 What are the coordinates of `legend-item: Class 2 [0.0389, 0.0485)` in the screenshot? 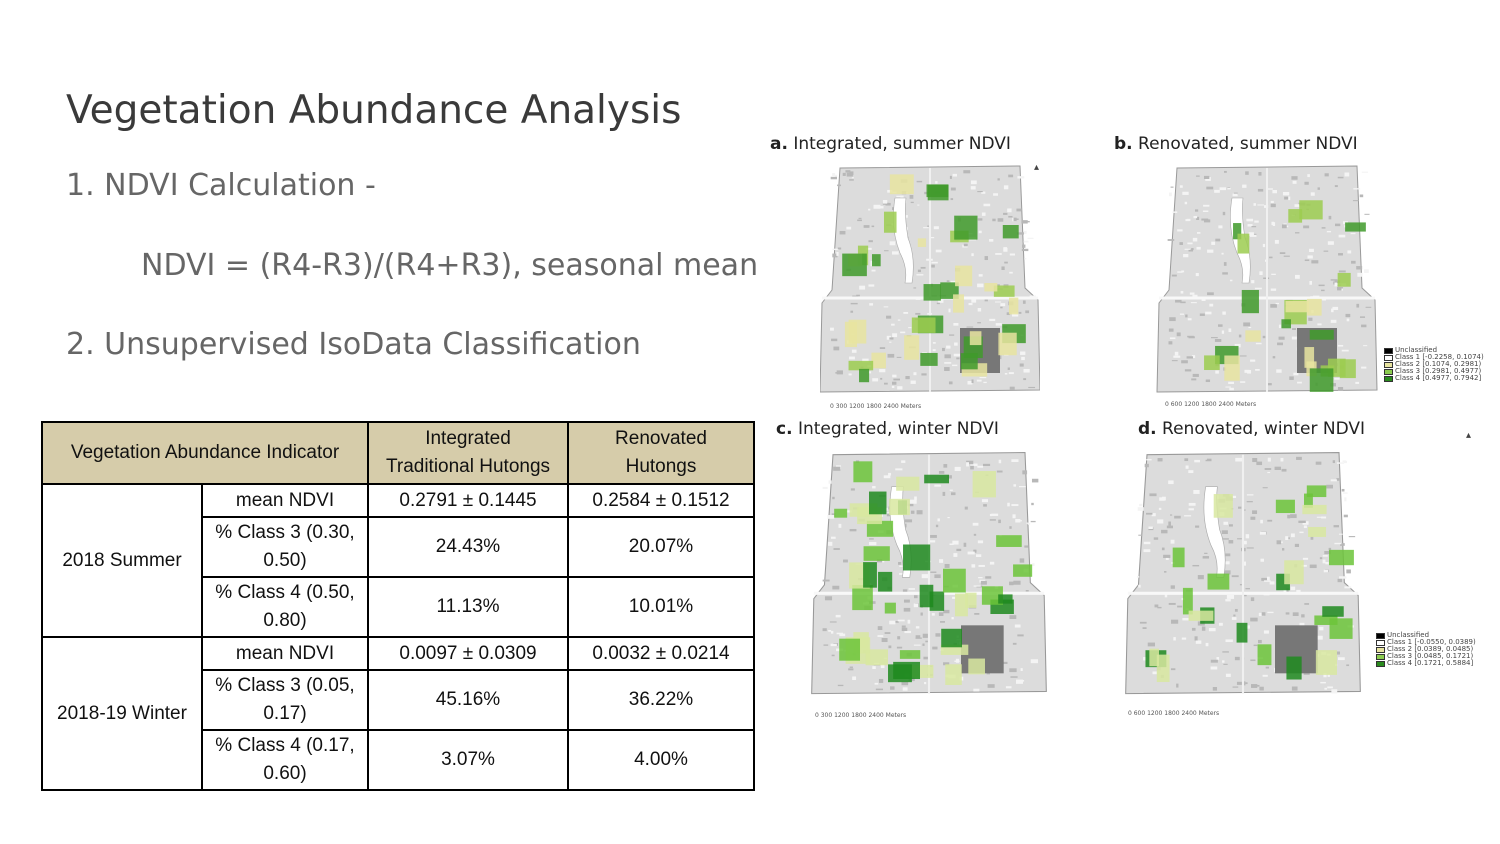 It's located at (1426, 649).